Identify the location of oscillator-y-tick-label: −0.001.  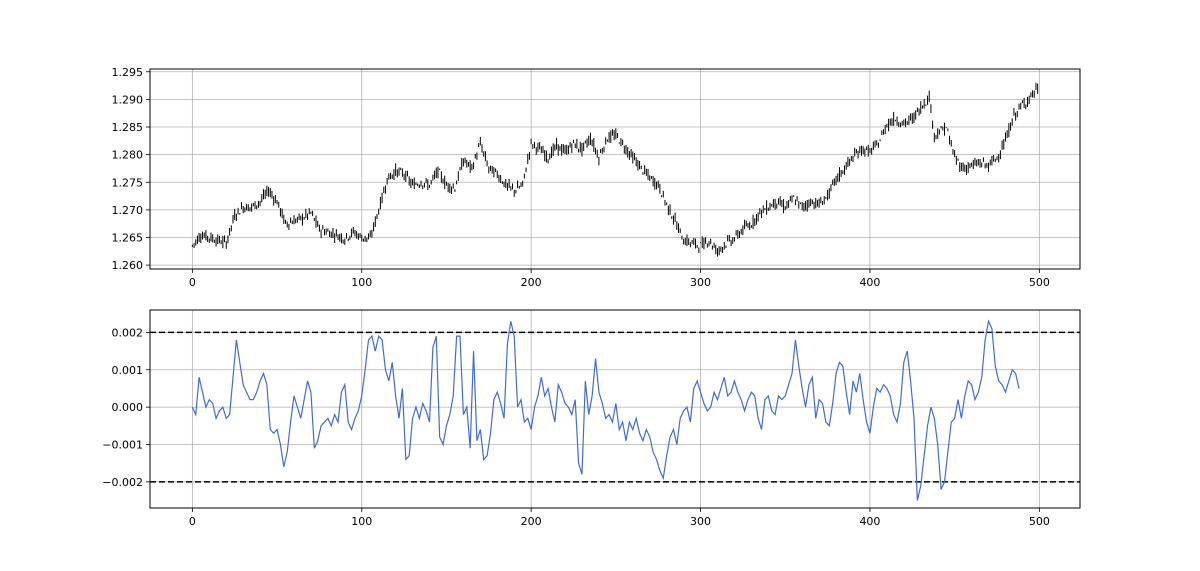
(122, 444).